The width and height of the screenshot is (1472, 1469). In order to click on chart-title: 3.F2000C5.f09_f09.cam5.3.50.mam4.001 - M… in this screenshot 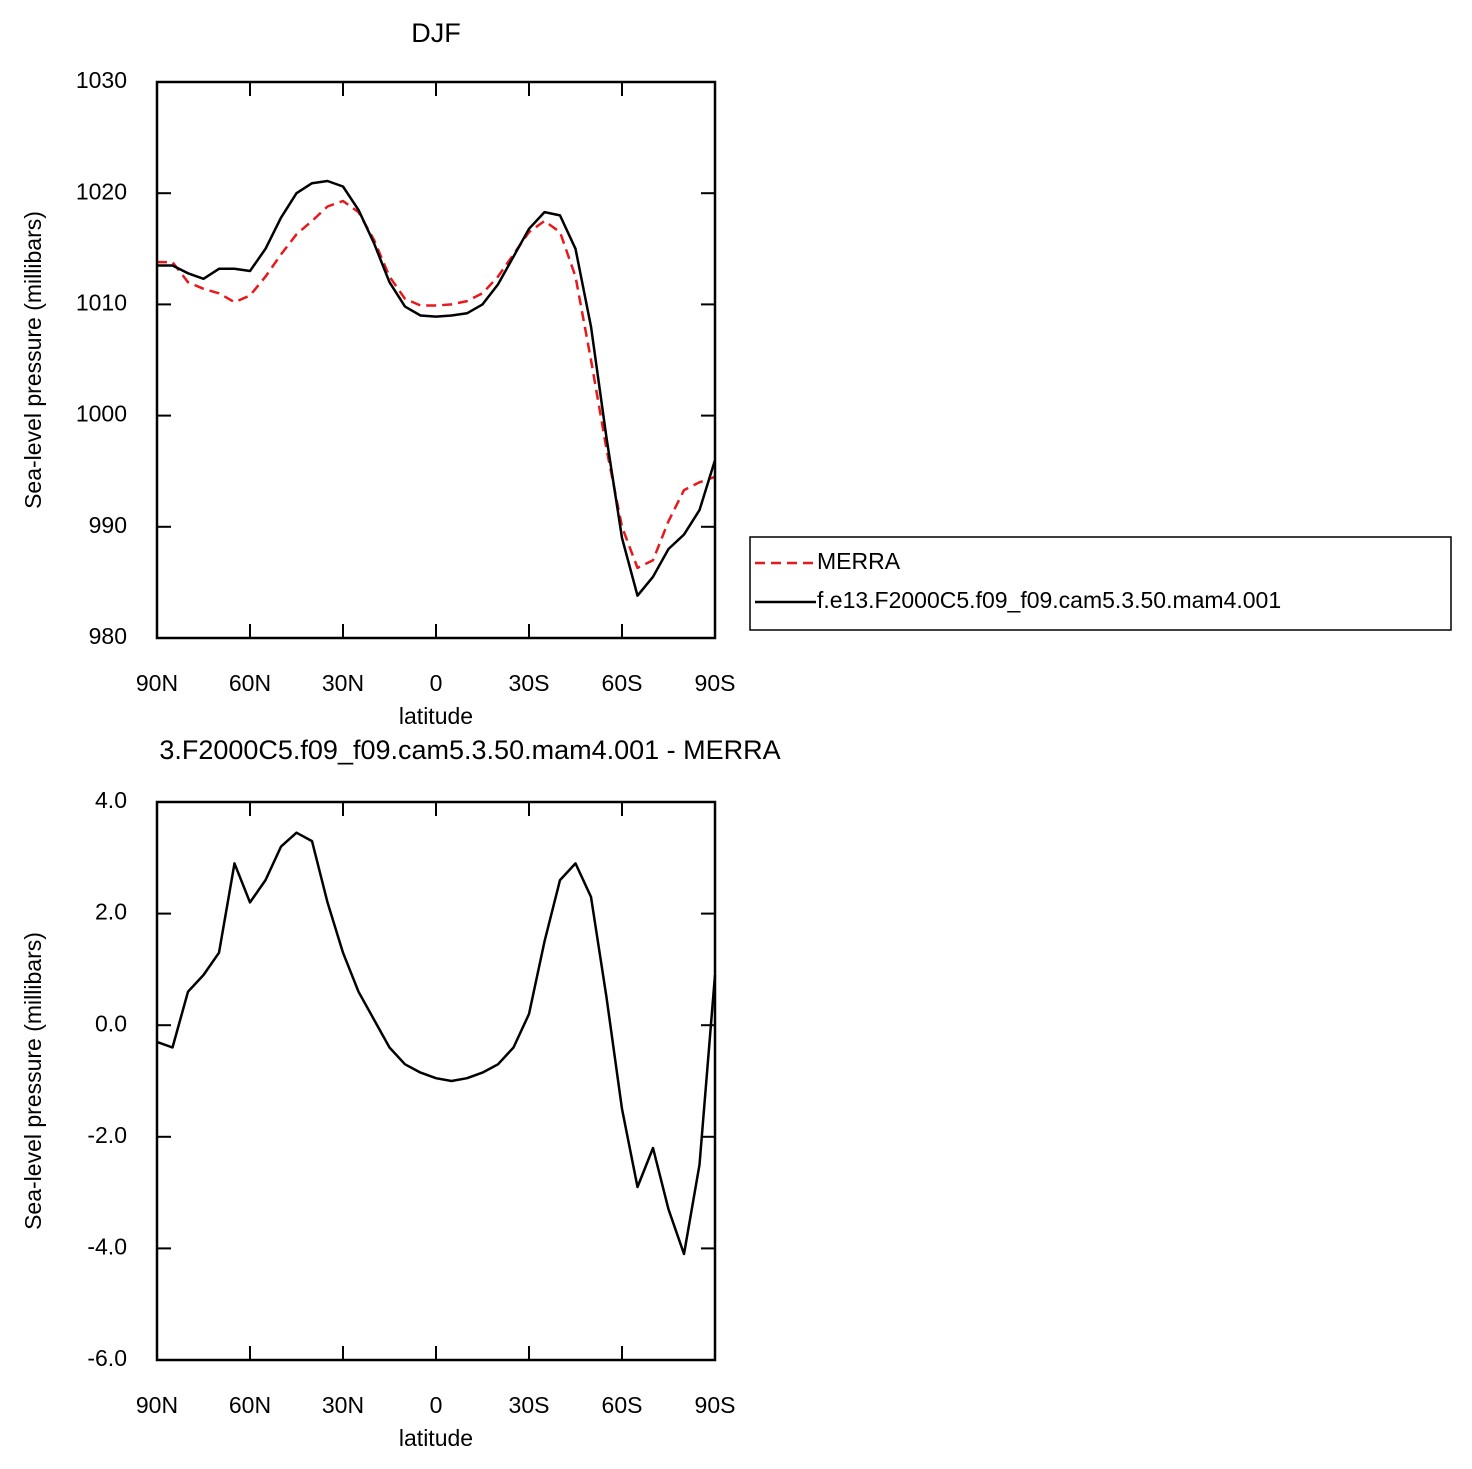, I will do `click(469, 750)`.